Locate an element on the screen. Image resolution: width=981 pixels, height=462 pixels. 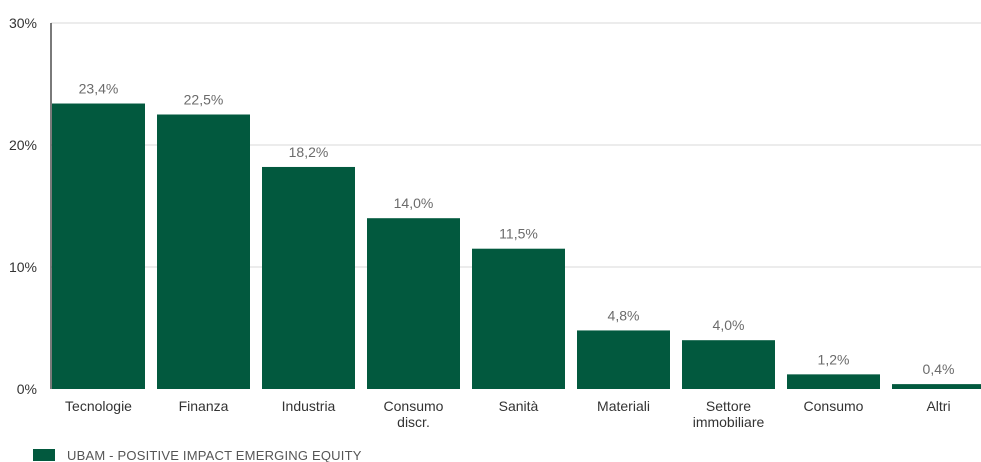
y-tick-label: 0% is located at coordinates (27, 389).